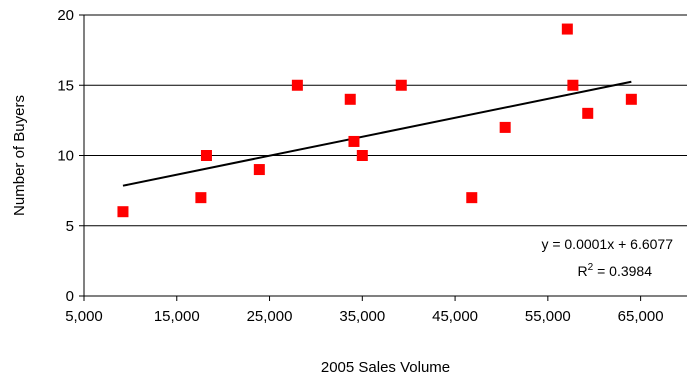 Image resolution: width=689 pixels, height=379 pixels. Describe the element at coordinates (19, 155) in the screenshot. I see `y-axis-title: Number of Buyers` at that location.